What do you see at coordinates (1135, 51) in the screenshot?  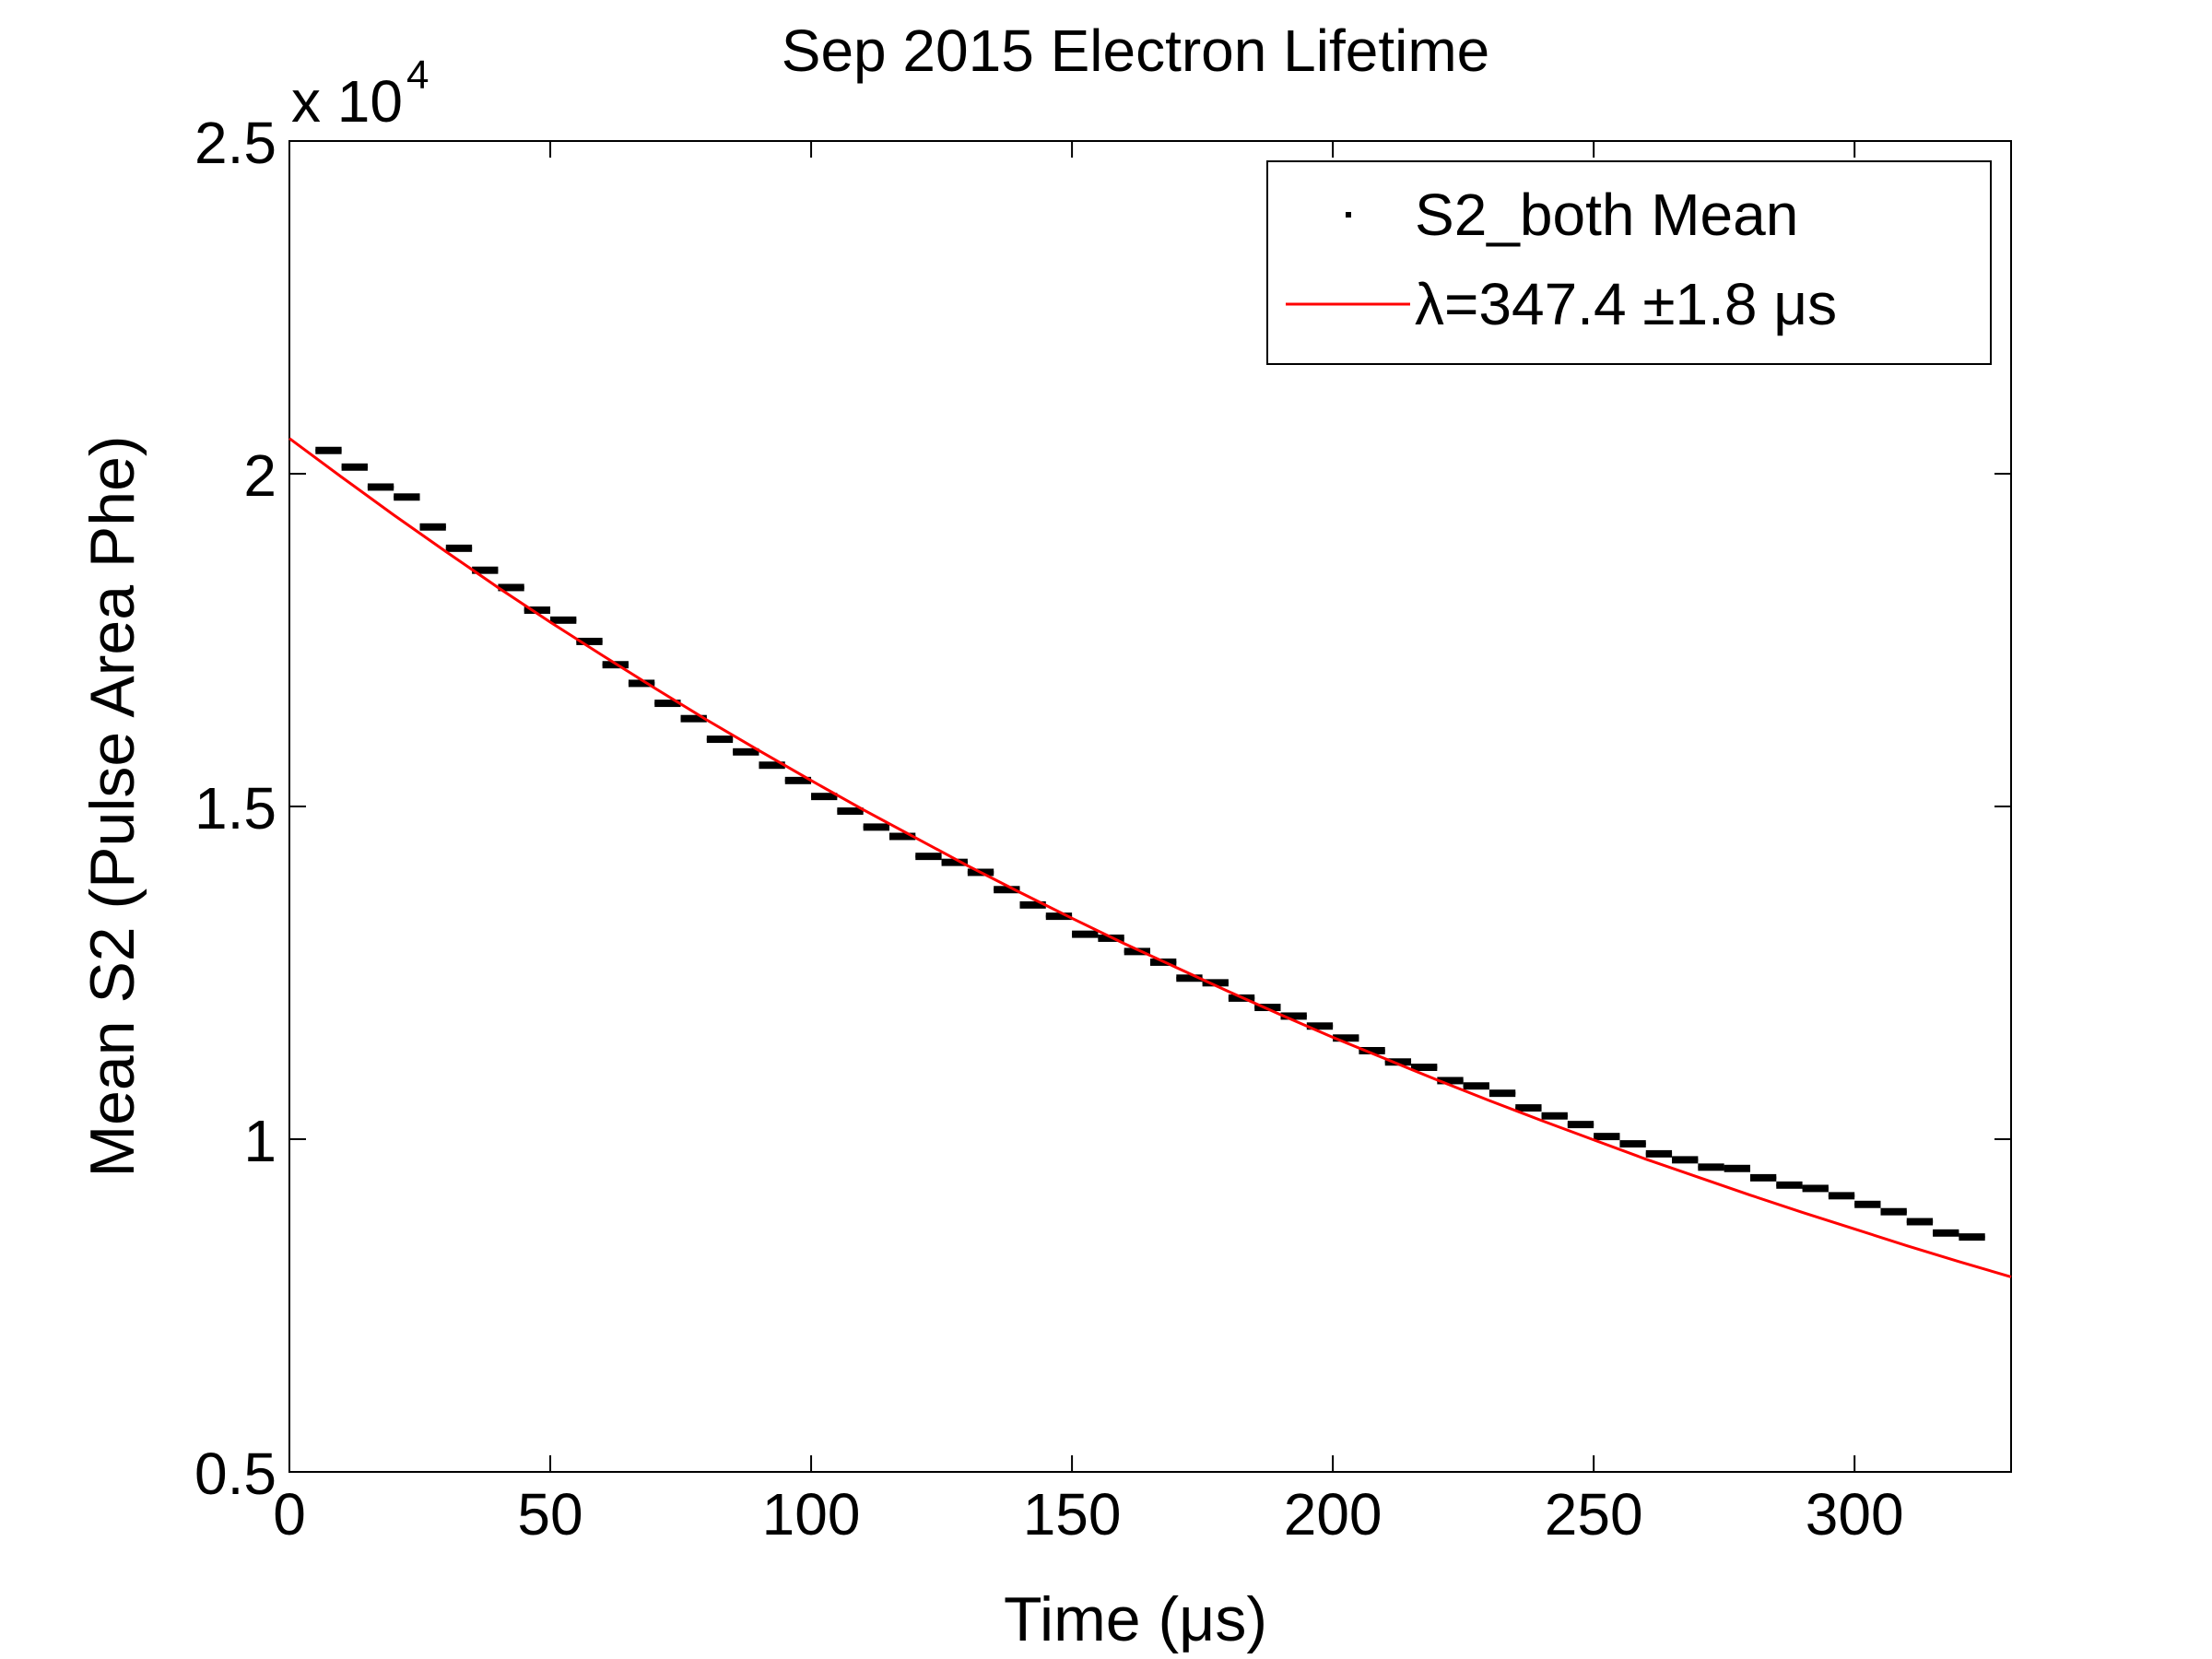 I see `chart-title: Sep 2015 Electron Lifetime` at bounding box center [1135, 51].